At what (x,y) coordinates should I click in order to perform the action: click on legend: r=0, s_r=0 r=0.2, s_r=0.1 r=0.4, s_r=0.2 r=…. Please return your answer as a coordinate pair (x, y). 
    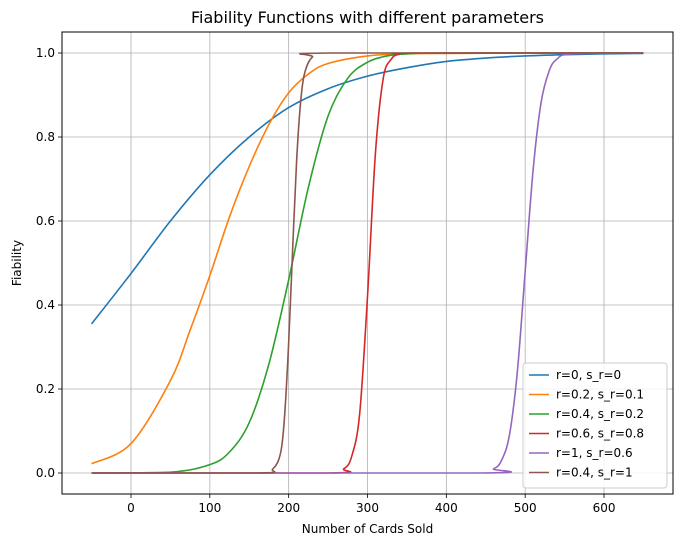
    Looking at the image, I should click on (595, 425).